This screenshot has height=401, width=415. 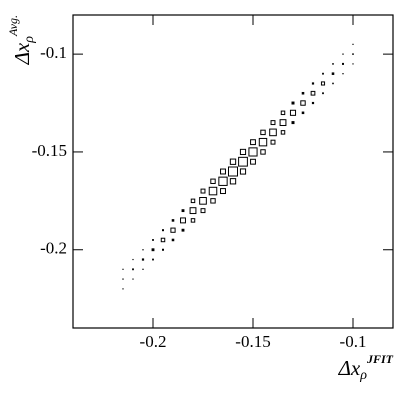 What do you see at coordinates (353, 341) in the screenshot?
I see `x-tick-label: -0.1` at bounding box center [353, 341].